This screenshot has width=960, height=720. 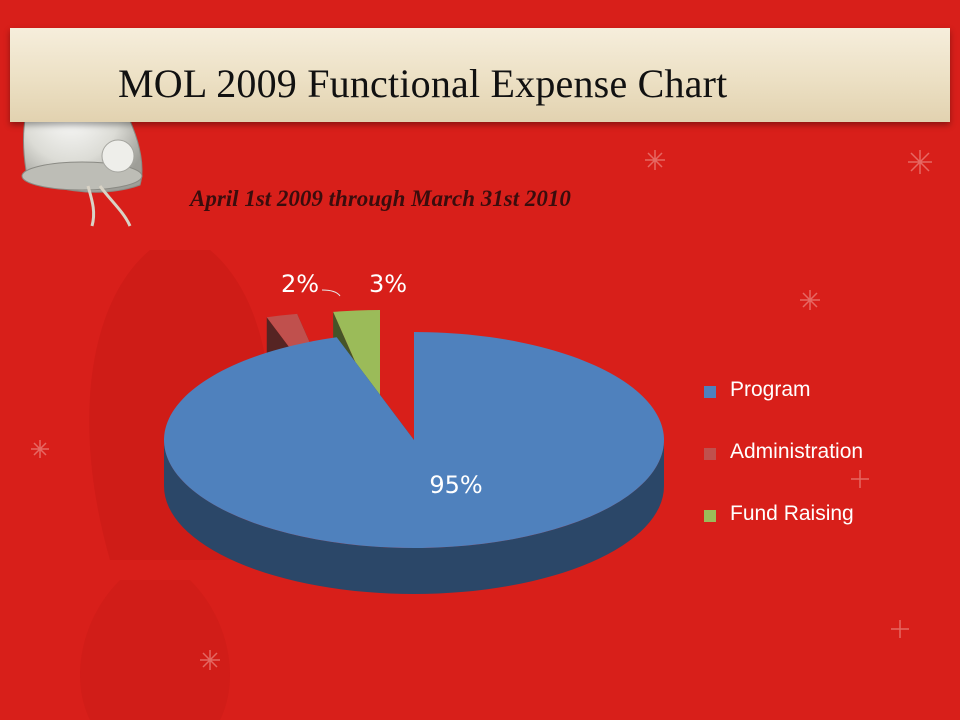 I want to click on chart-subtitle: April 1st 2009 through March 31st 2010, so click(x=380, y=198).